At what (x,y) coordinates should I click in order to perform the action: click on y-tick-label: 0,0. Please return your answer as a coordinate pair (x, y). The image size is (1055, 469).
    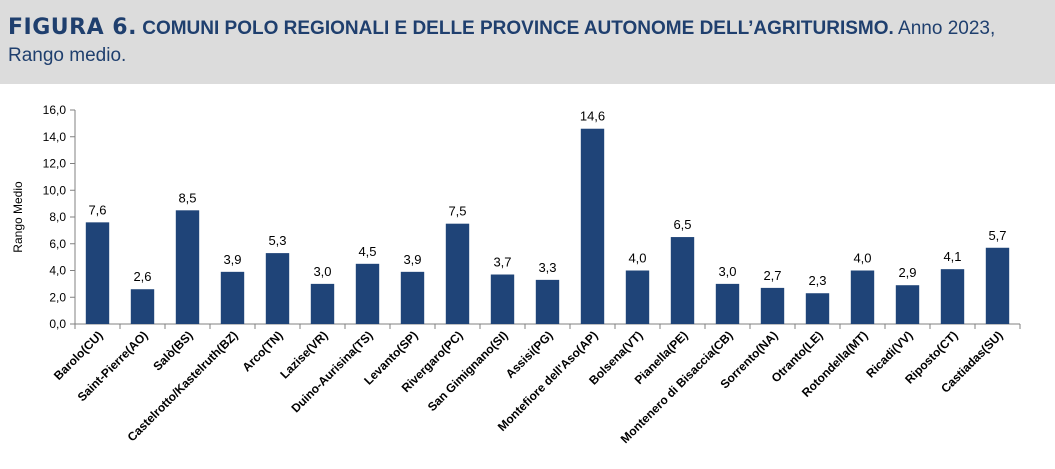
    Looking at the image, I should click on (57, 324).